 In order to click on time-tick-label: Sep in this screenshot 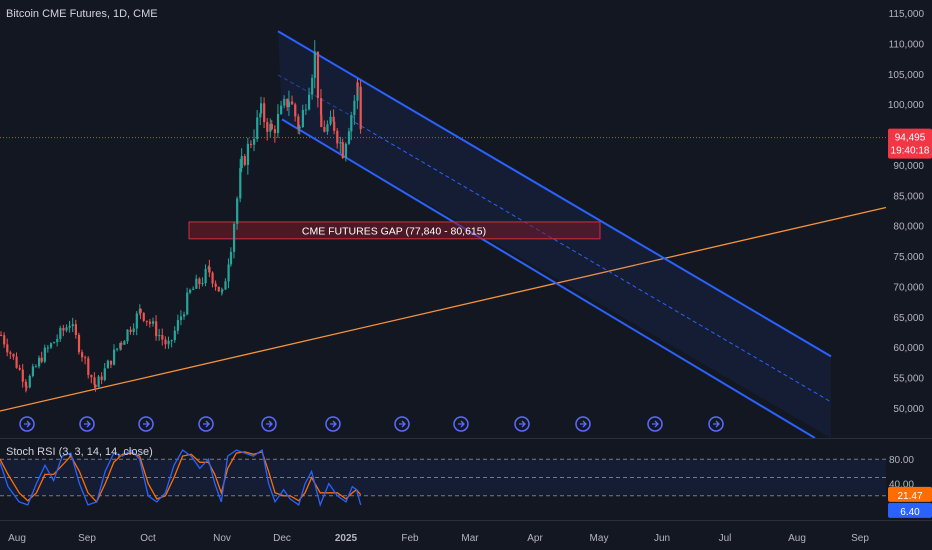, I will do `click(87, 538)`.